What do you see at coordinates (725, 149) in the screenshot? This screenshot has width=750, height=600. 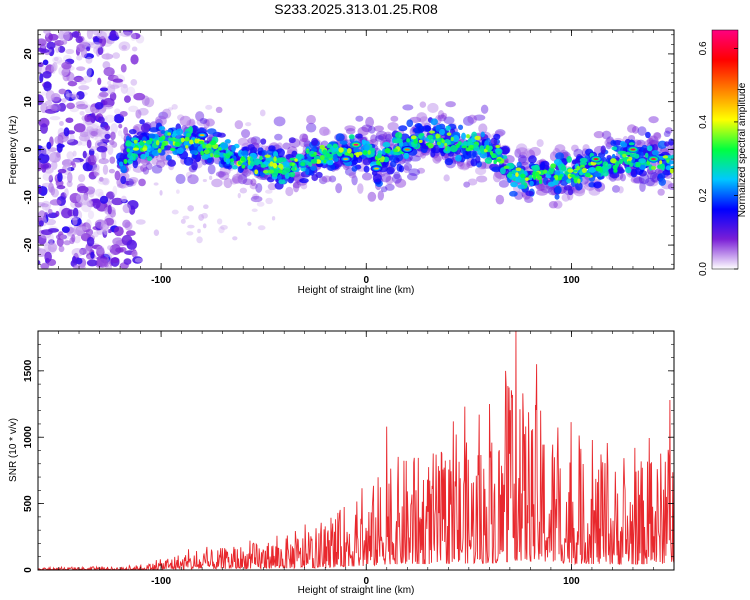 I see `colorbar-gradient` at bounding box center [725, 149].